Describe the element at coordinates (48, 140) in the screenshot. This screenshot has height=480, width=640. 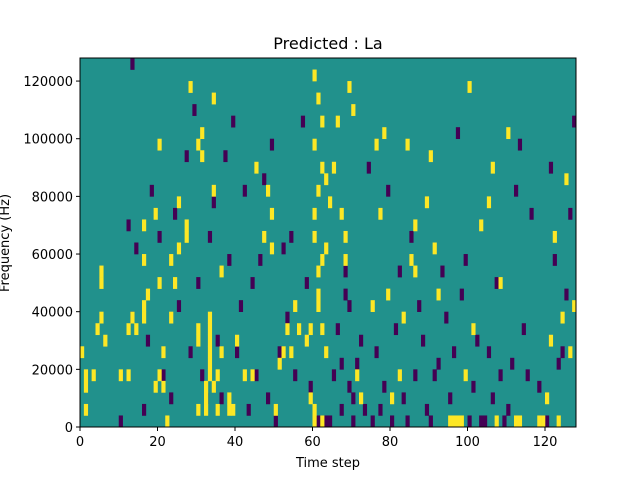
I see `y-tick-label: 100000` at that location.